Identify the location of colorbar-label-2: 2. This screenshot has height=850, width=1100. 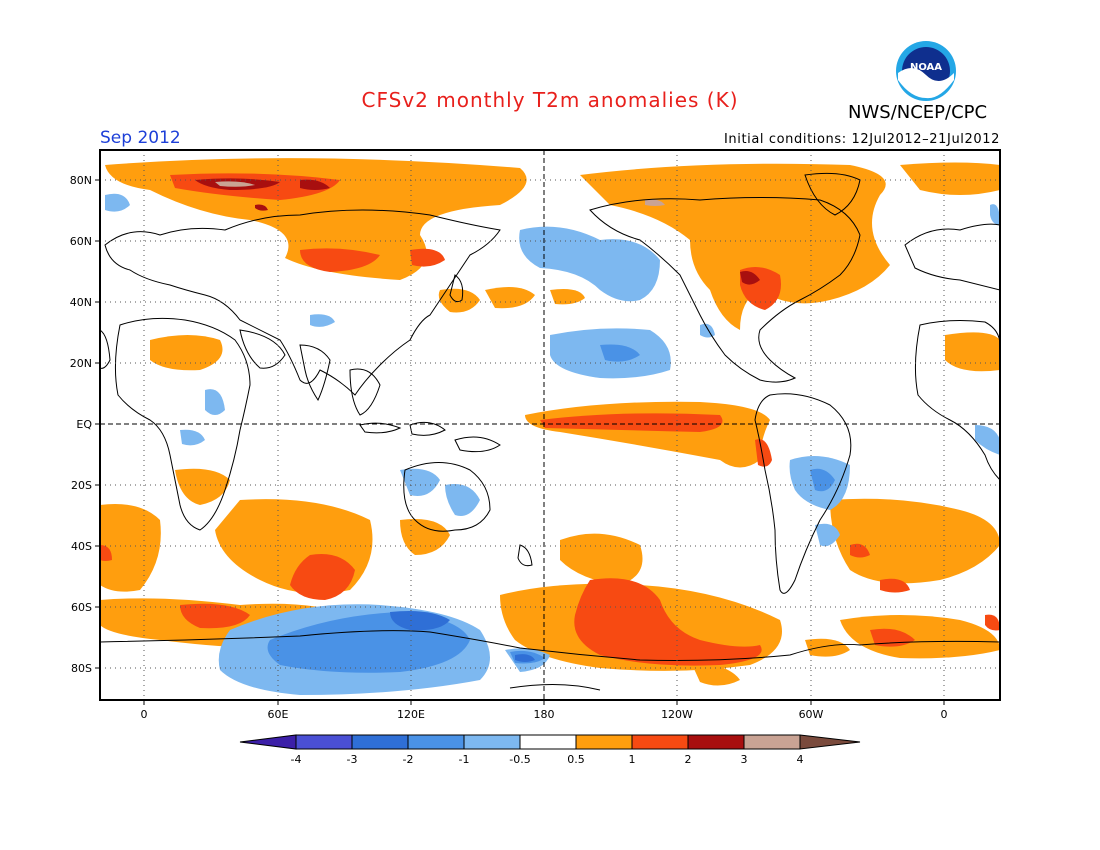
(688, 759).